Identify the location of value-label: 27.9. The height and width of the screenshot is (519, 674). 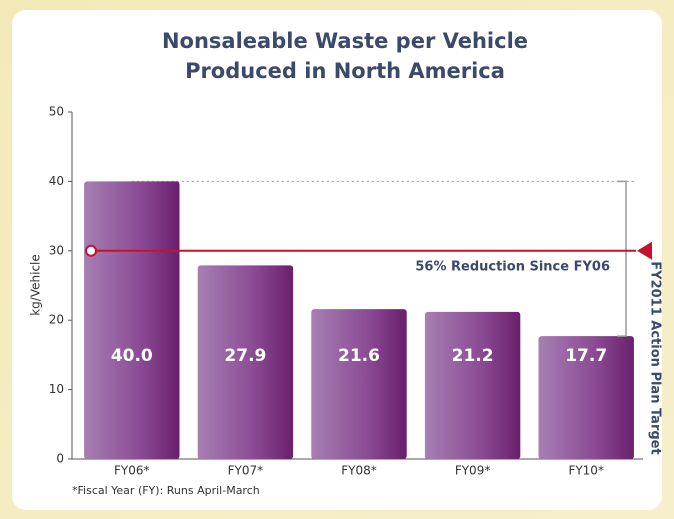
(245, 356).